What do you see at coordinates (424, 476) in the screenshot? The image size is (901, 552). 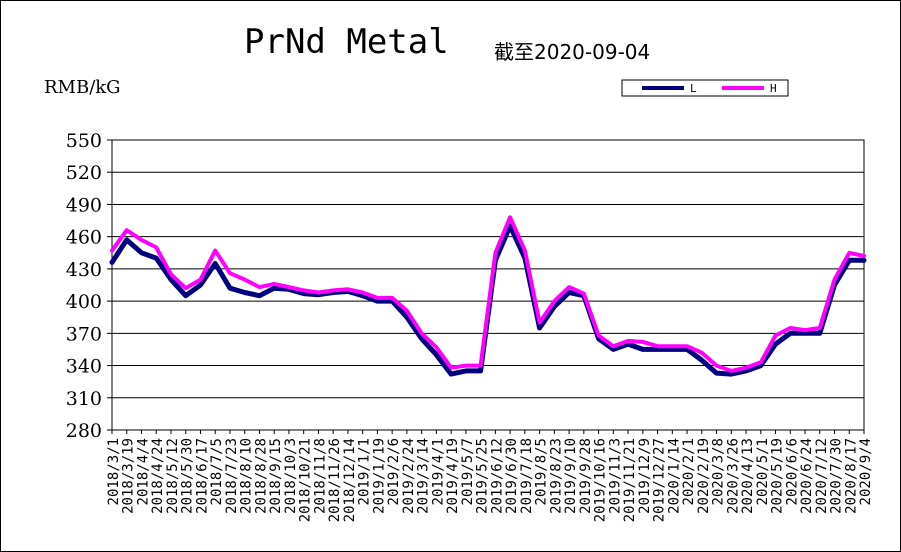 I see `x-tick-label: 2019/3/14` at bounding box center [424, 476].